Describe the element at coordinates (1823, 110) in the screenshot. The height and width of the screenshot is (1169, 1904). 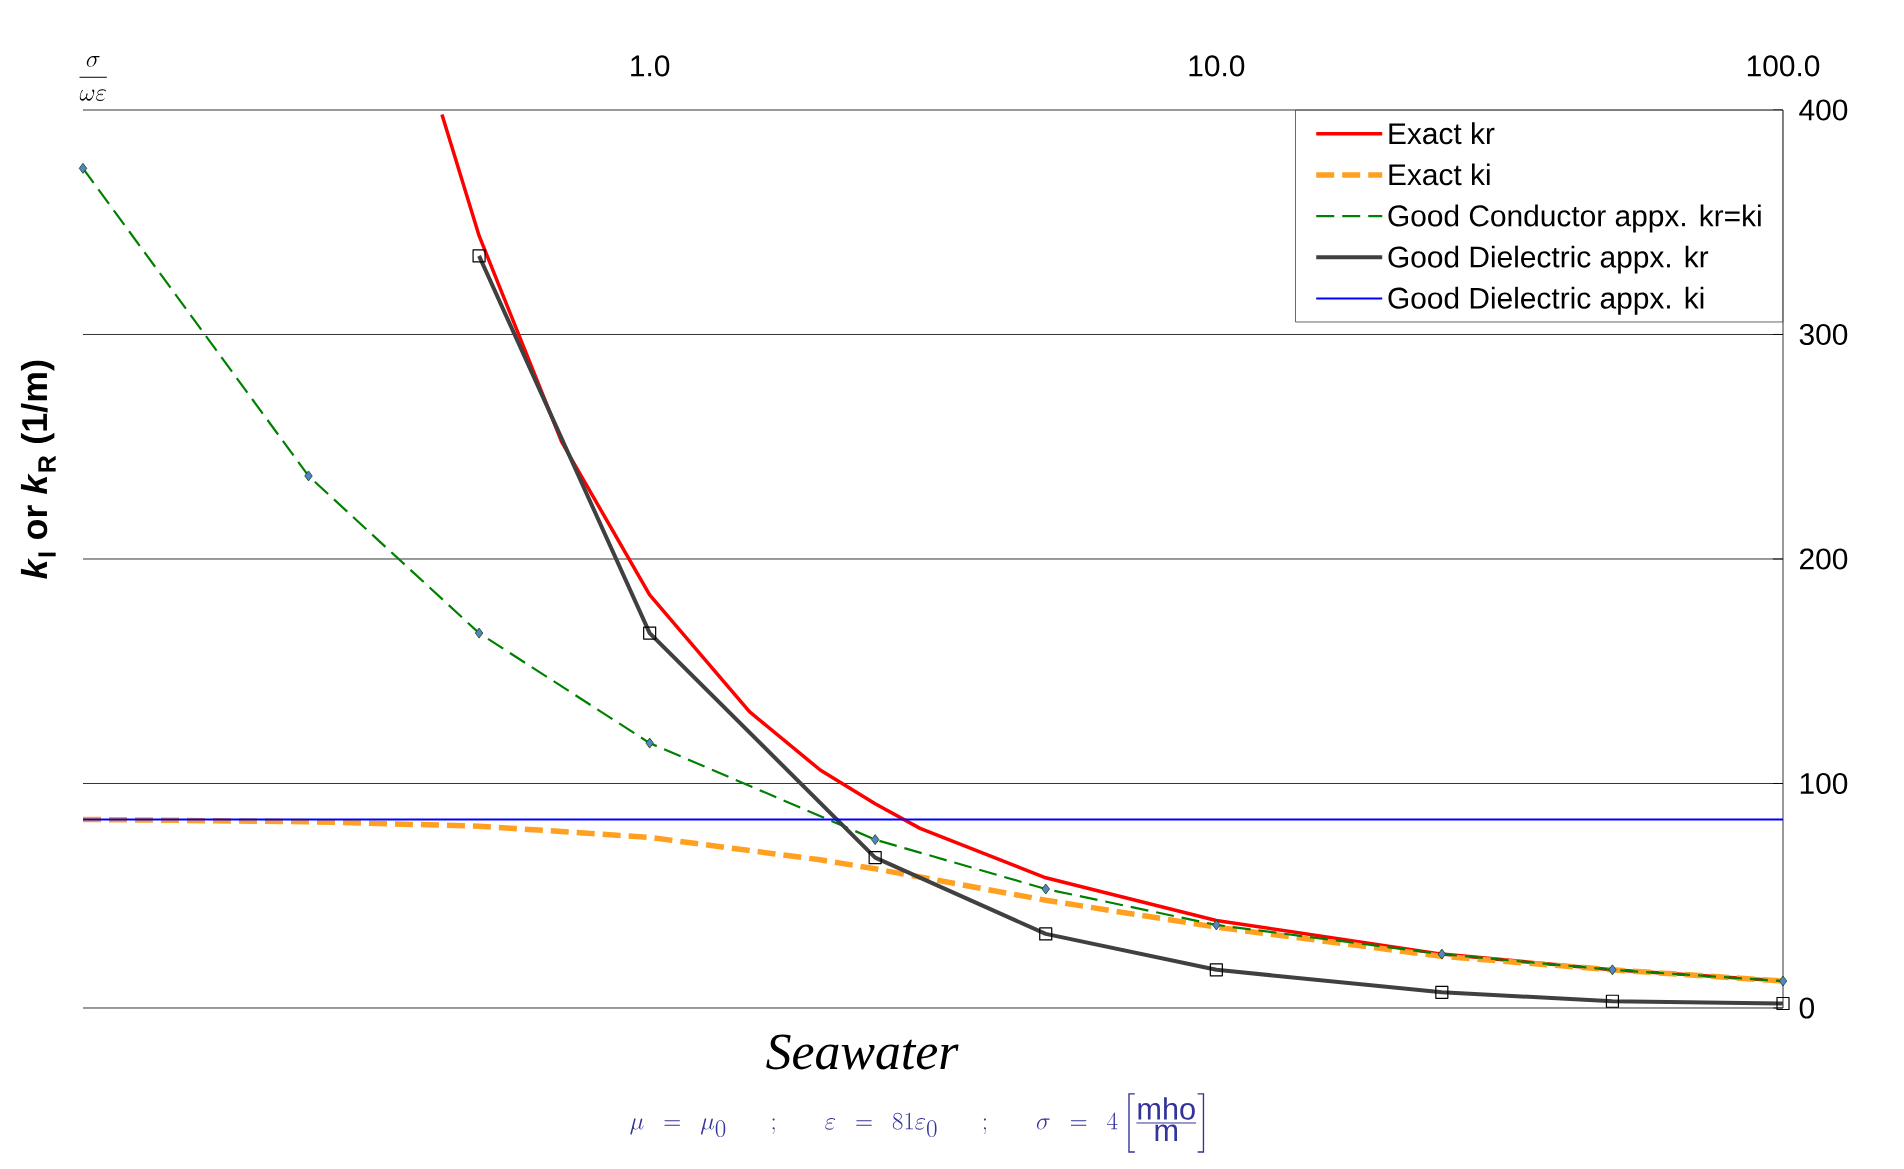
I see `y-tick-label: 400` at that location.